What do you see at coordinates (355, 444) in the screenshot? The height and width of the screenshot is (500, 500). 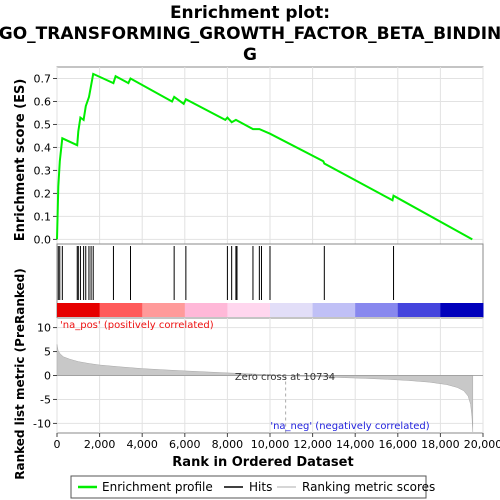 I see `x-tick-label: 14,000` at bounding box center [355, 444].